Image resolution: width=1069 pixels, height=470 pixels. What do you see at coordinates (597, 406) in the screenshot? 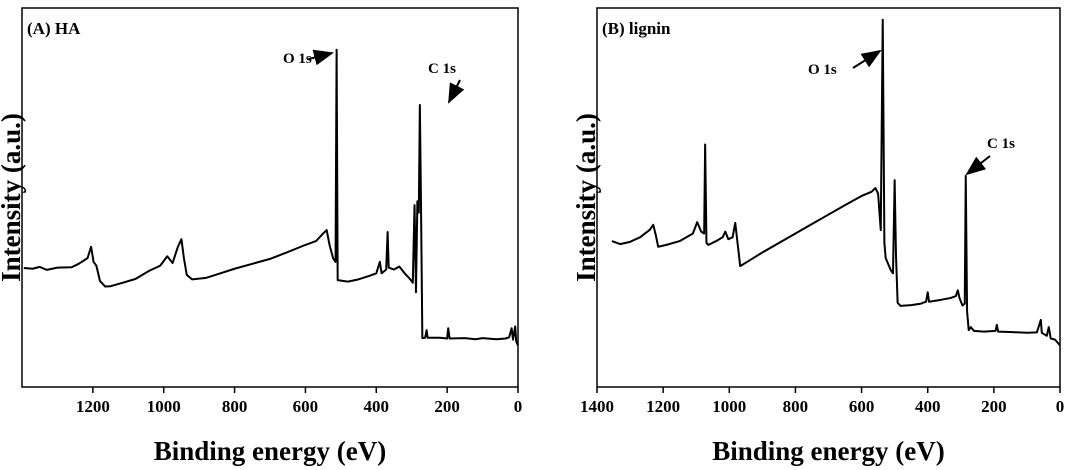
I see `x-tick-label: 1400` at bounding box center [597, 406].